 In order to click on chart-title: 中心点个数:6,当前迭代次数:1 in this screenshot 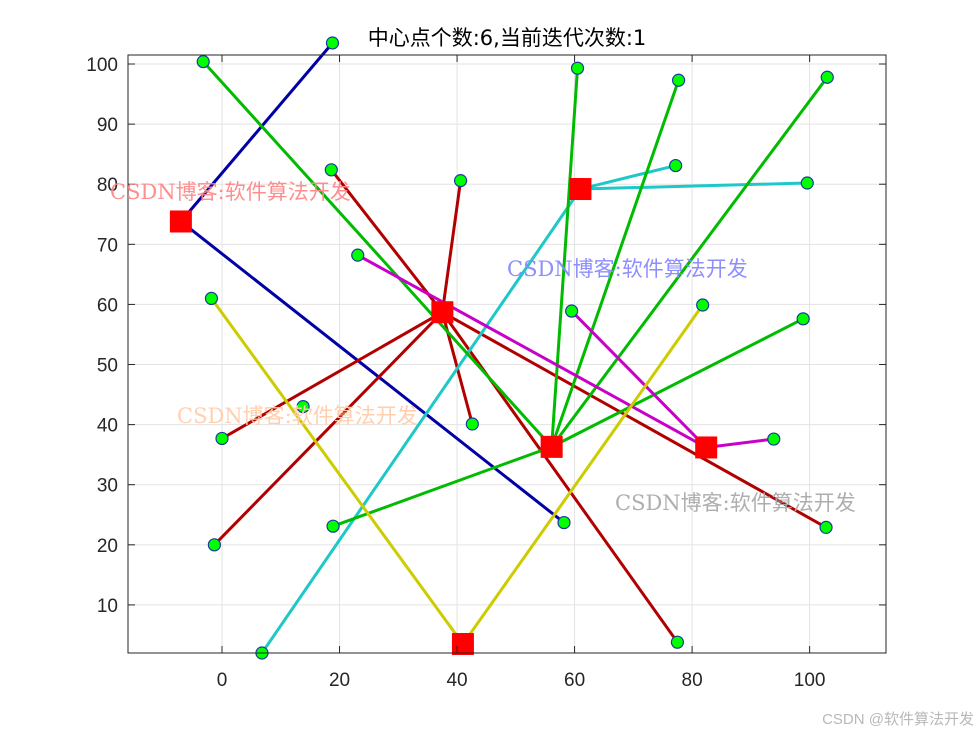, I will do `click(507, 38)`.